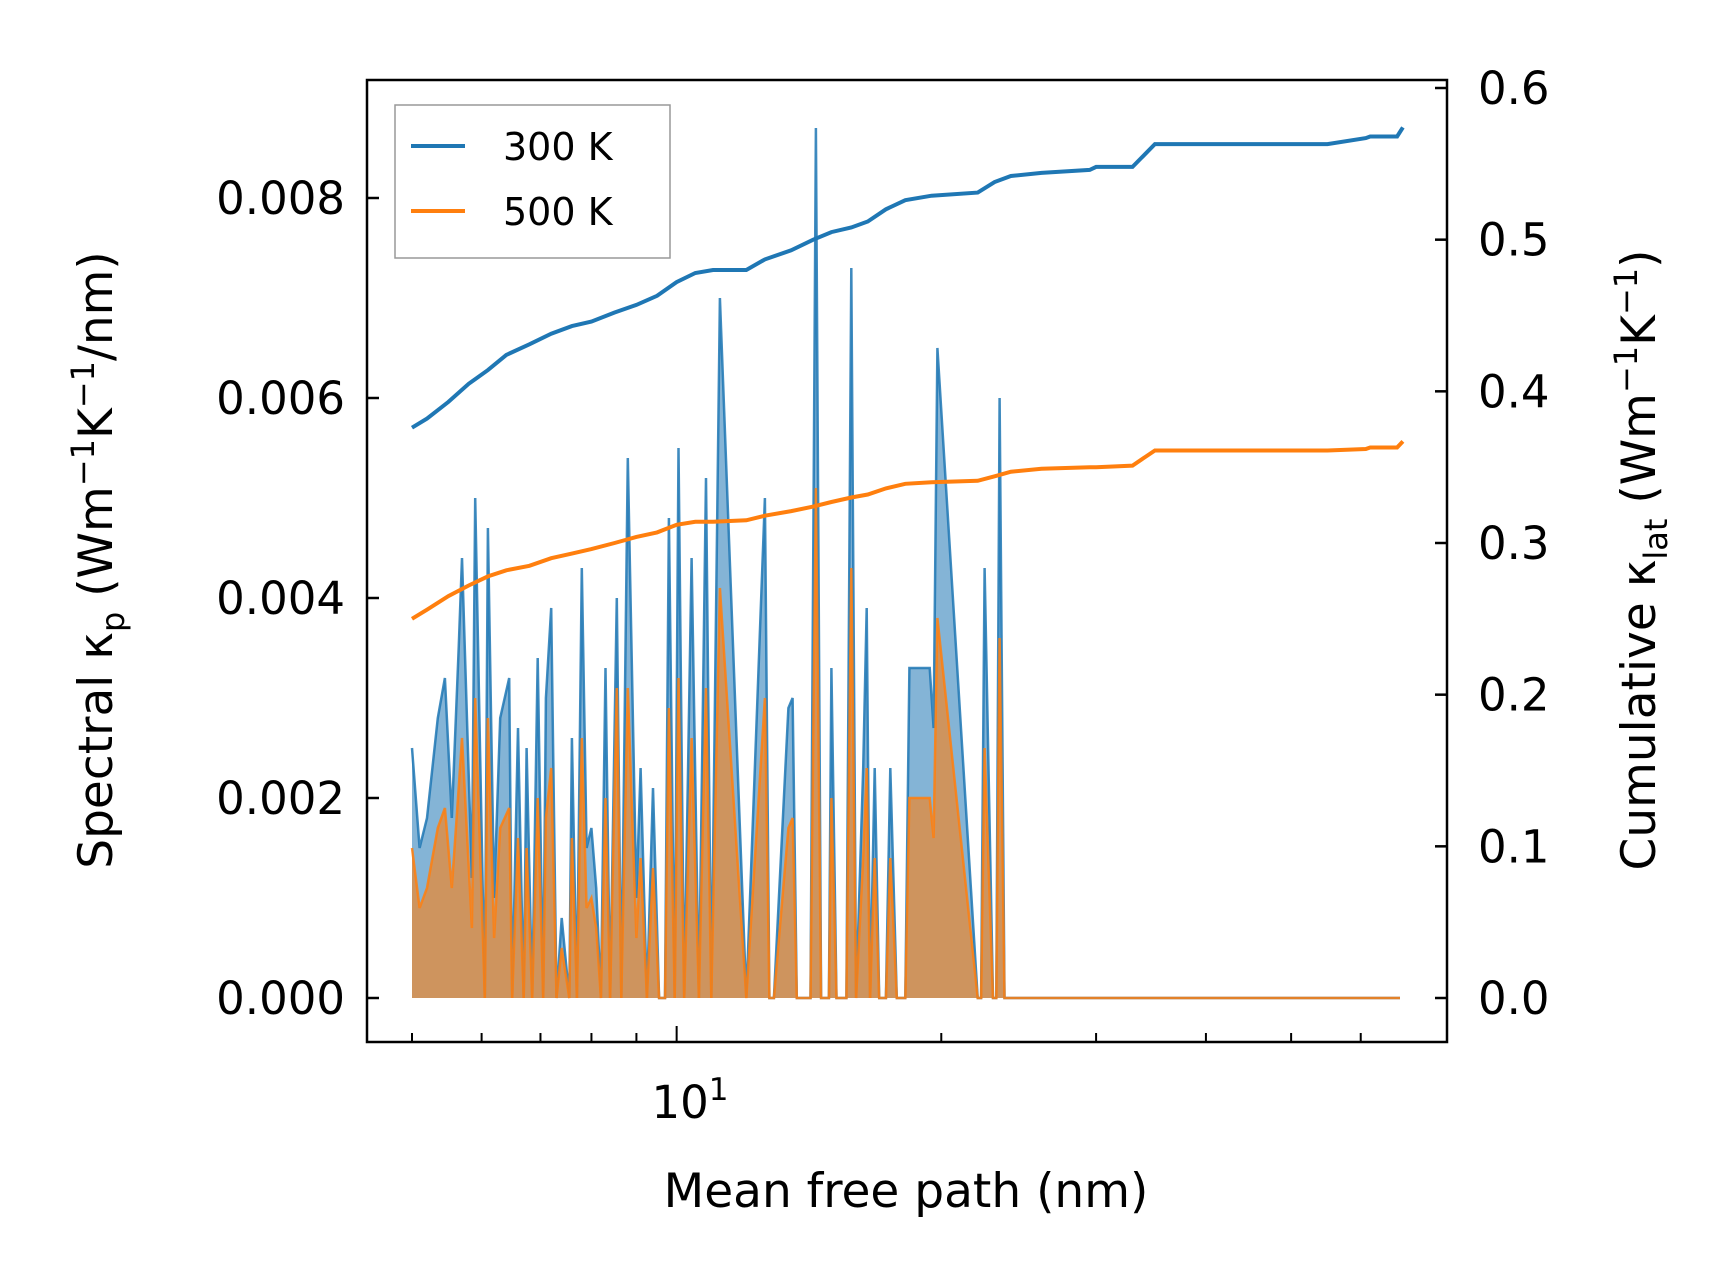 This screenshot has width=1716, height=1273. Describe the element at coordinates (907, 278) in the screenshot. I see `cumulative-line-300K` at that location.